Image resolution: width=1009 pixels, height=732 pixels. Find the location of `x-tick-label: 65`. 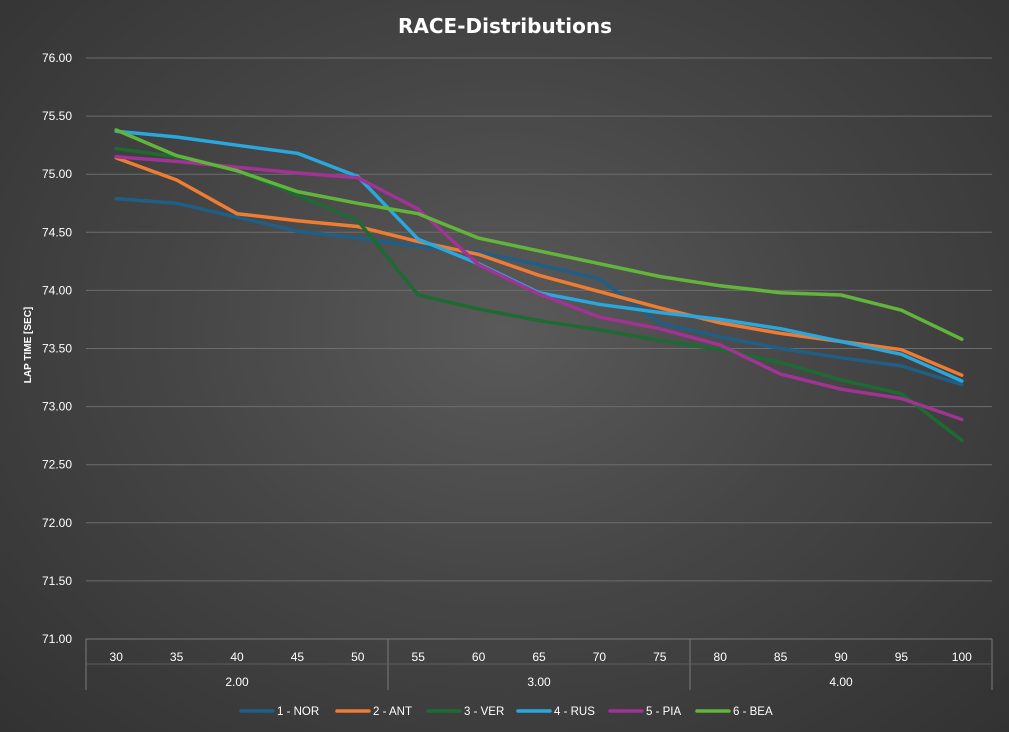

x-tick-label: 65 is located at coordinates (539, 657).